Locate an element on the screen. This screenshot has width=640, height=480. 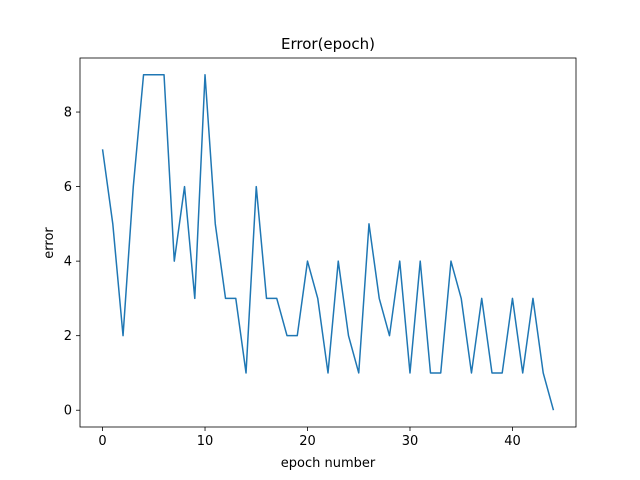
x-tick-label: 0 is located at coordinates (102, 441).